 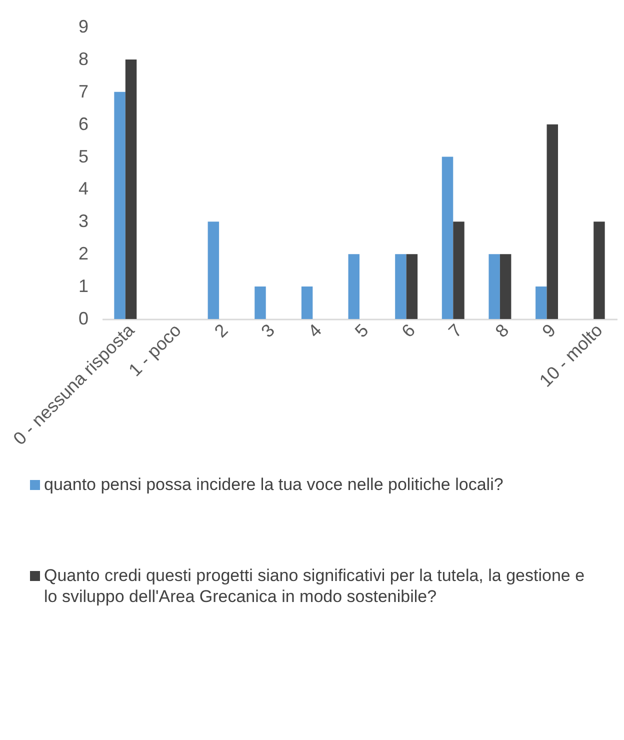 What do you see at coordinates (83, 318) in the screenshot?
I see `y-tick-label: 0` at bounding box center [83, 318].